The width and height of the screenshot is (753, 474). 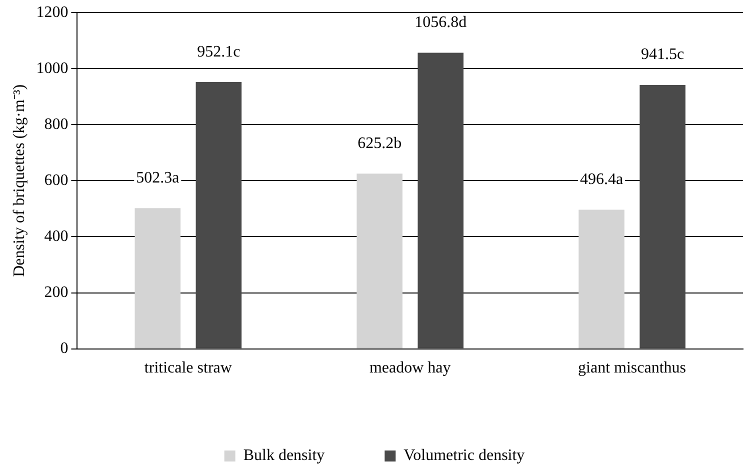 I want to click on data-label: 496.4a, so click(x=602, y=179).